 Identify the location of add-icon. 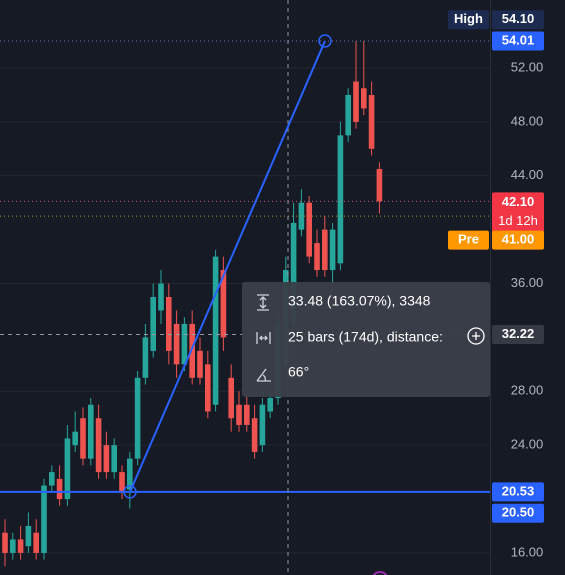
(476, 336).